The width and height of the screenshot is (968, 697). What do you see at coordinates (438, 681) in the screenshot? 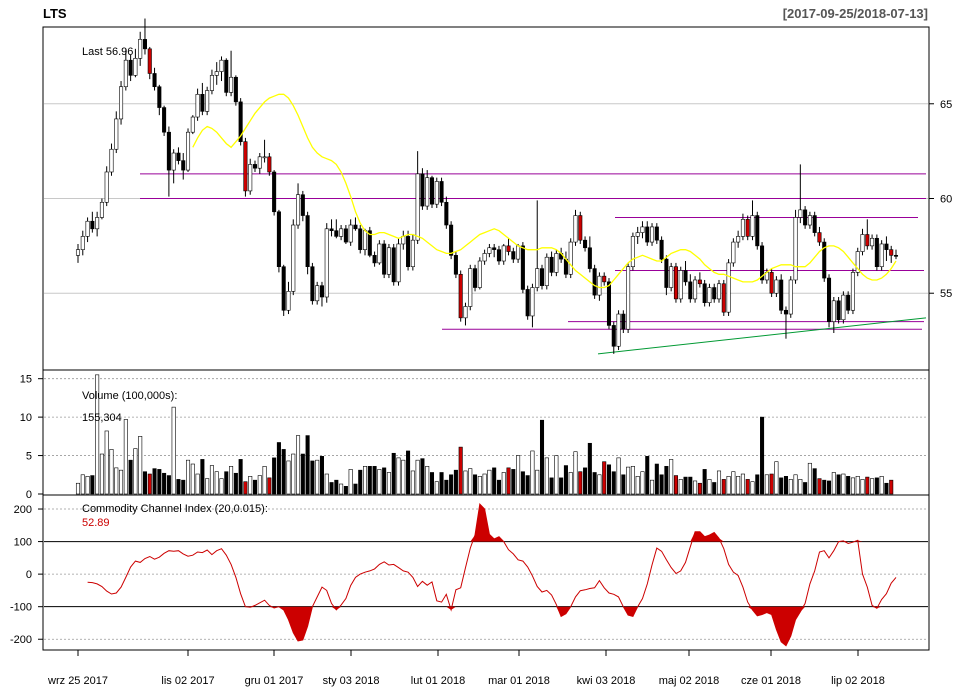
I see `x-axis-tick-label: lut 01 2018` at bounding box center [438, 681].